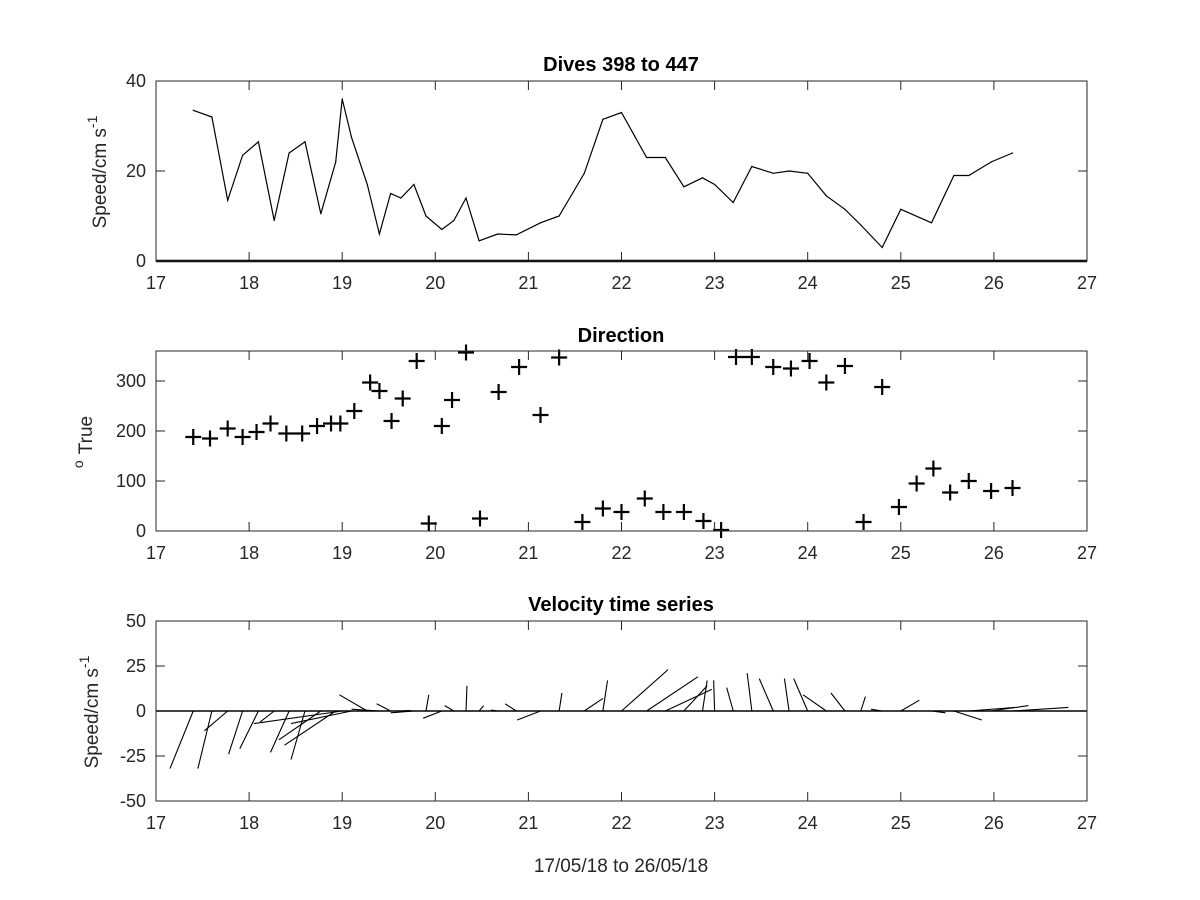  I want to click on y-axis-label-direction-main: True, so click(86, 435).